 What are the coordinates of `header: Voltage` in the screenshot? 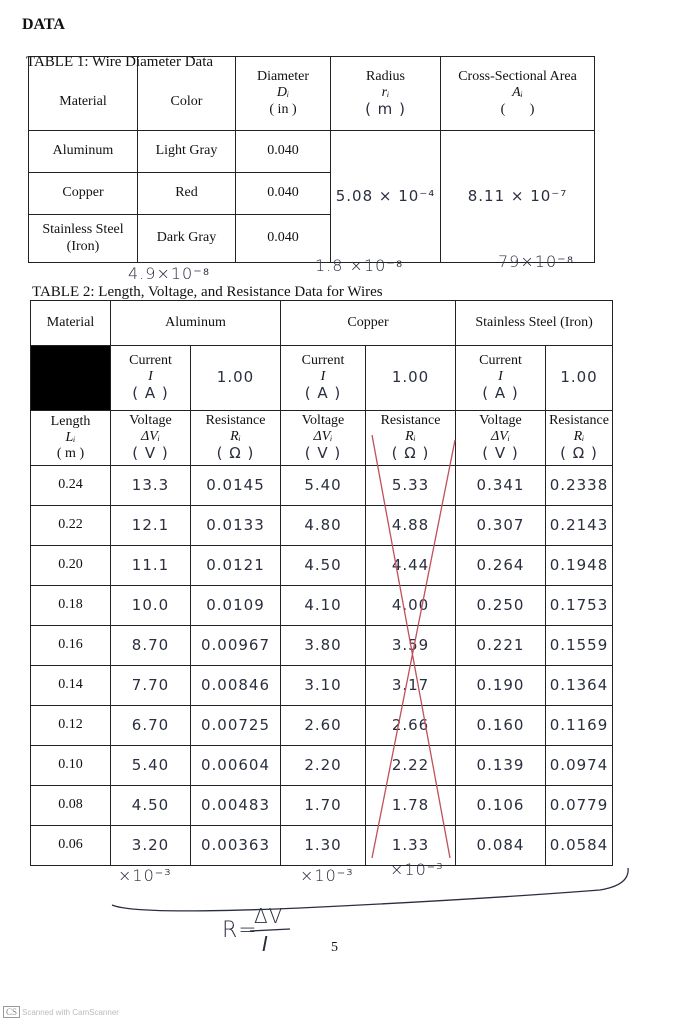 It's located at (150, 421).